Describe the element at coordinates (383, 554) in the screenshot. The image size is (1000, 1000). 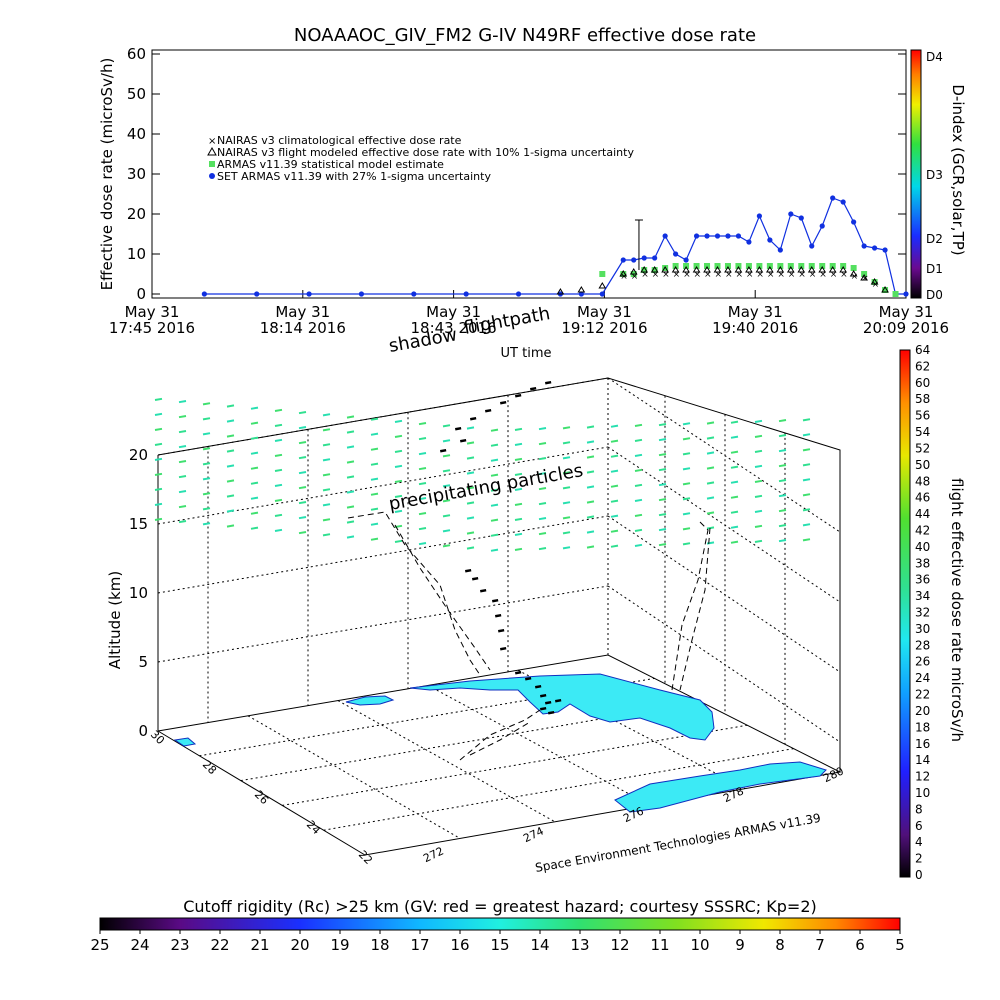
I see `grid-back-horizontal` at that location.